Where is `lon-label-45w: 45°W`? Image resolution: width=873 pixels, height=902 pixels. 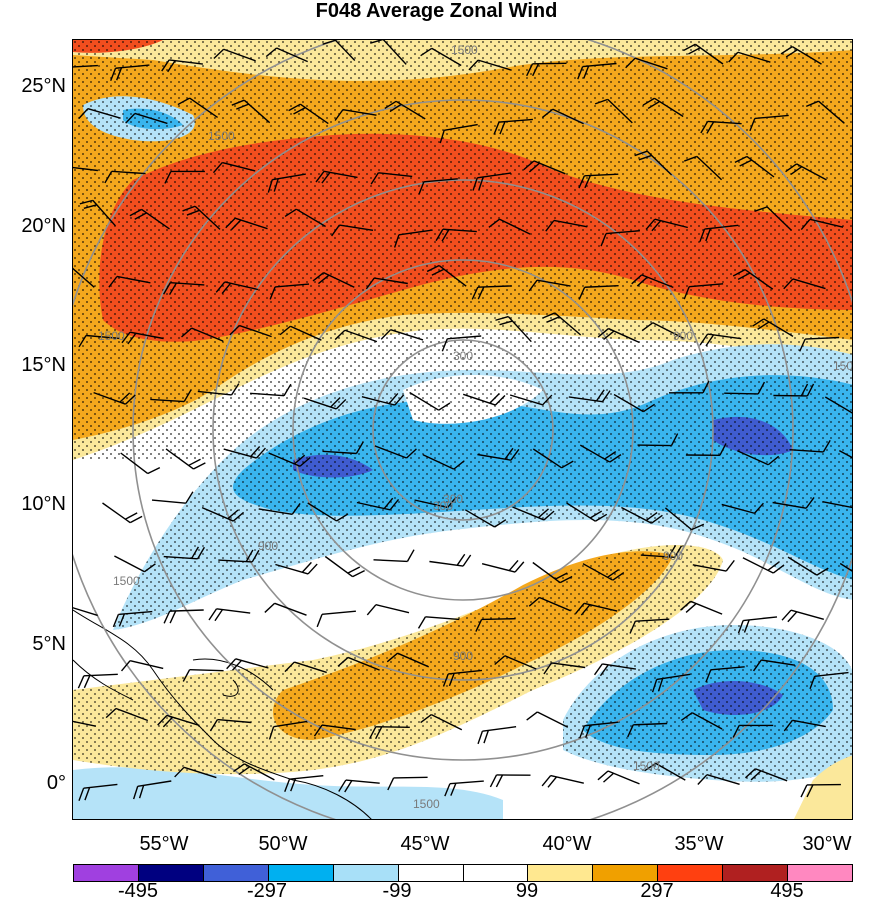 lon-label-45w: 45°W is located at coordinates (425, 844).